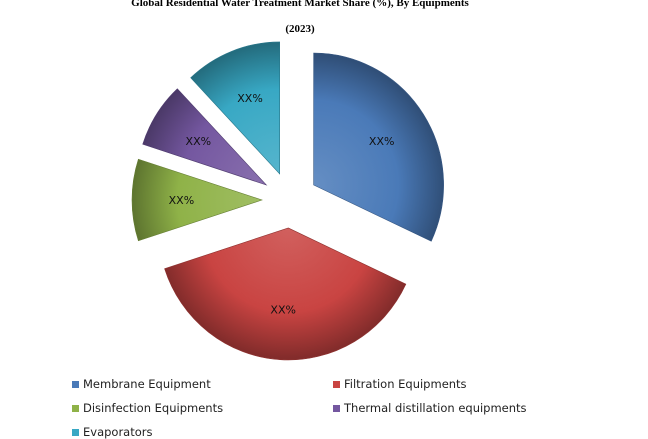 This screenshot has height=439, width=648. I want to click on slice-filtration-equipments, so click(285, 294).